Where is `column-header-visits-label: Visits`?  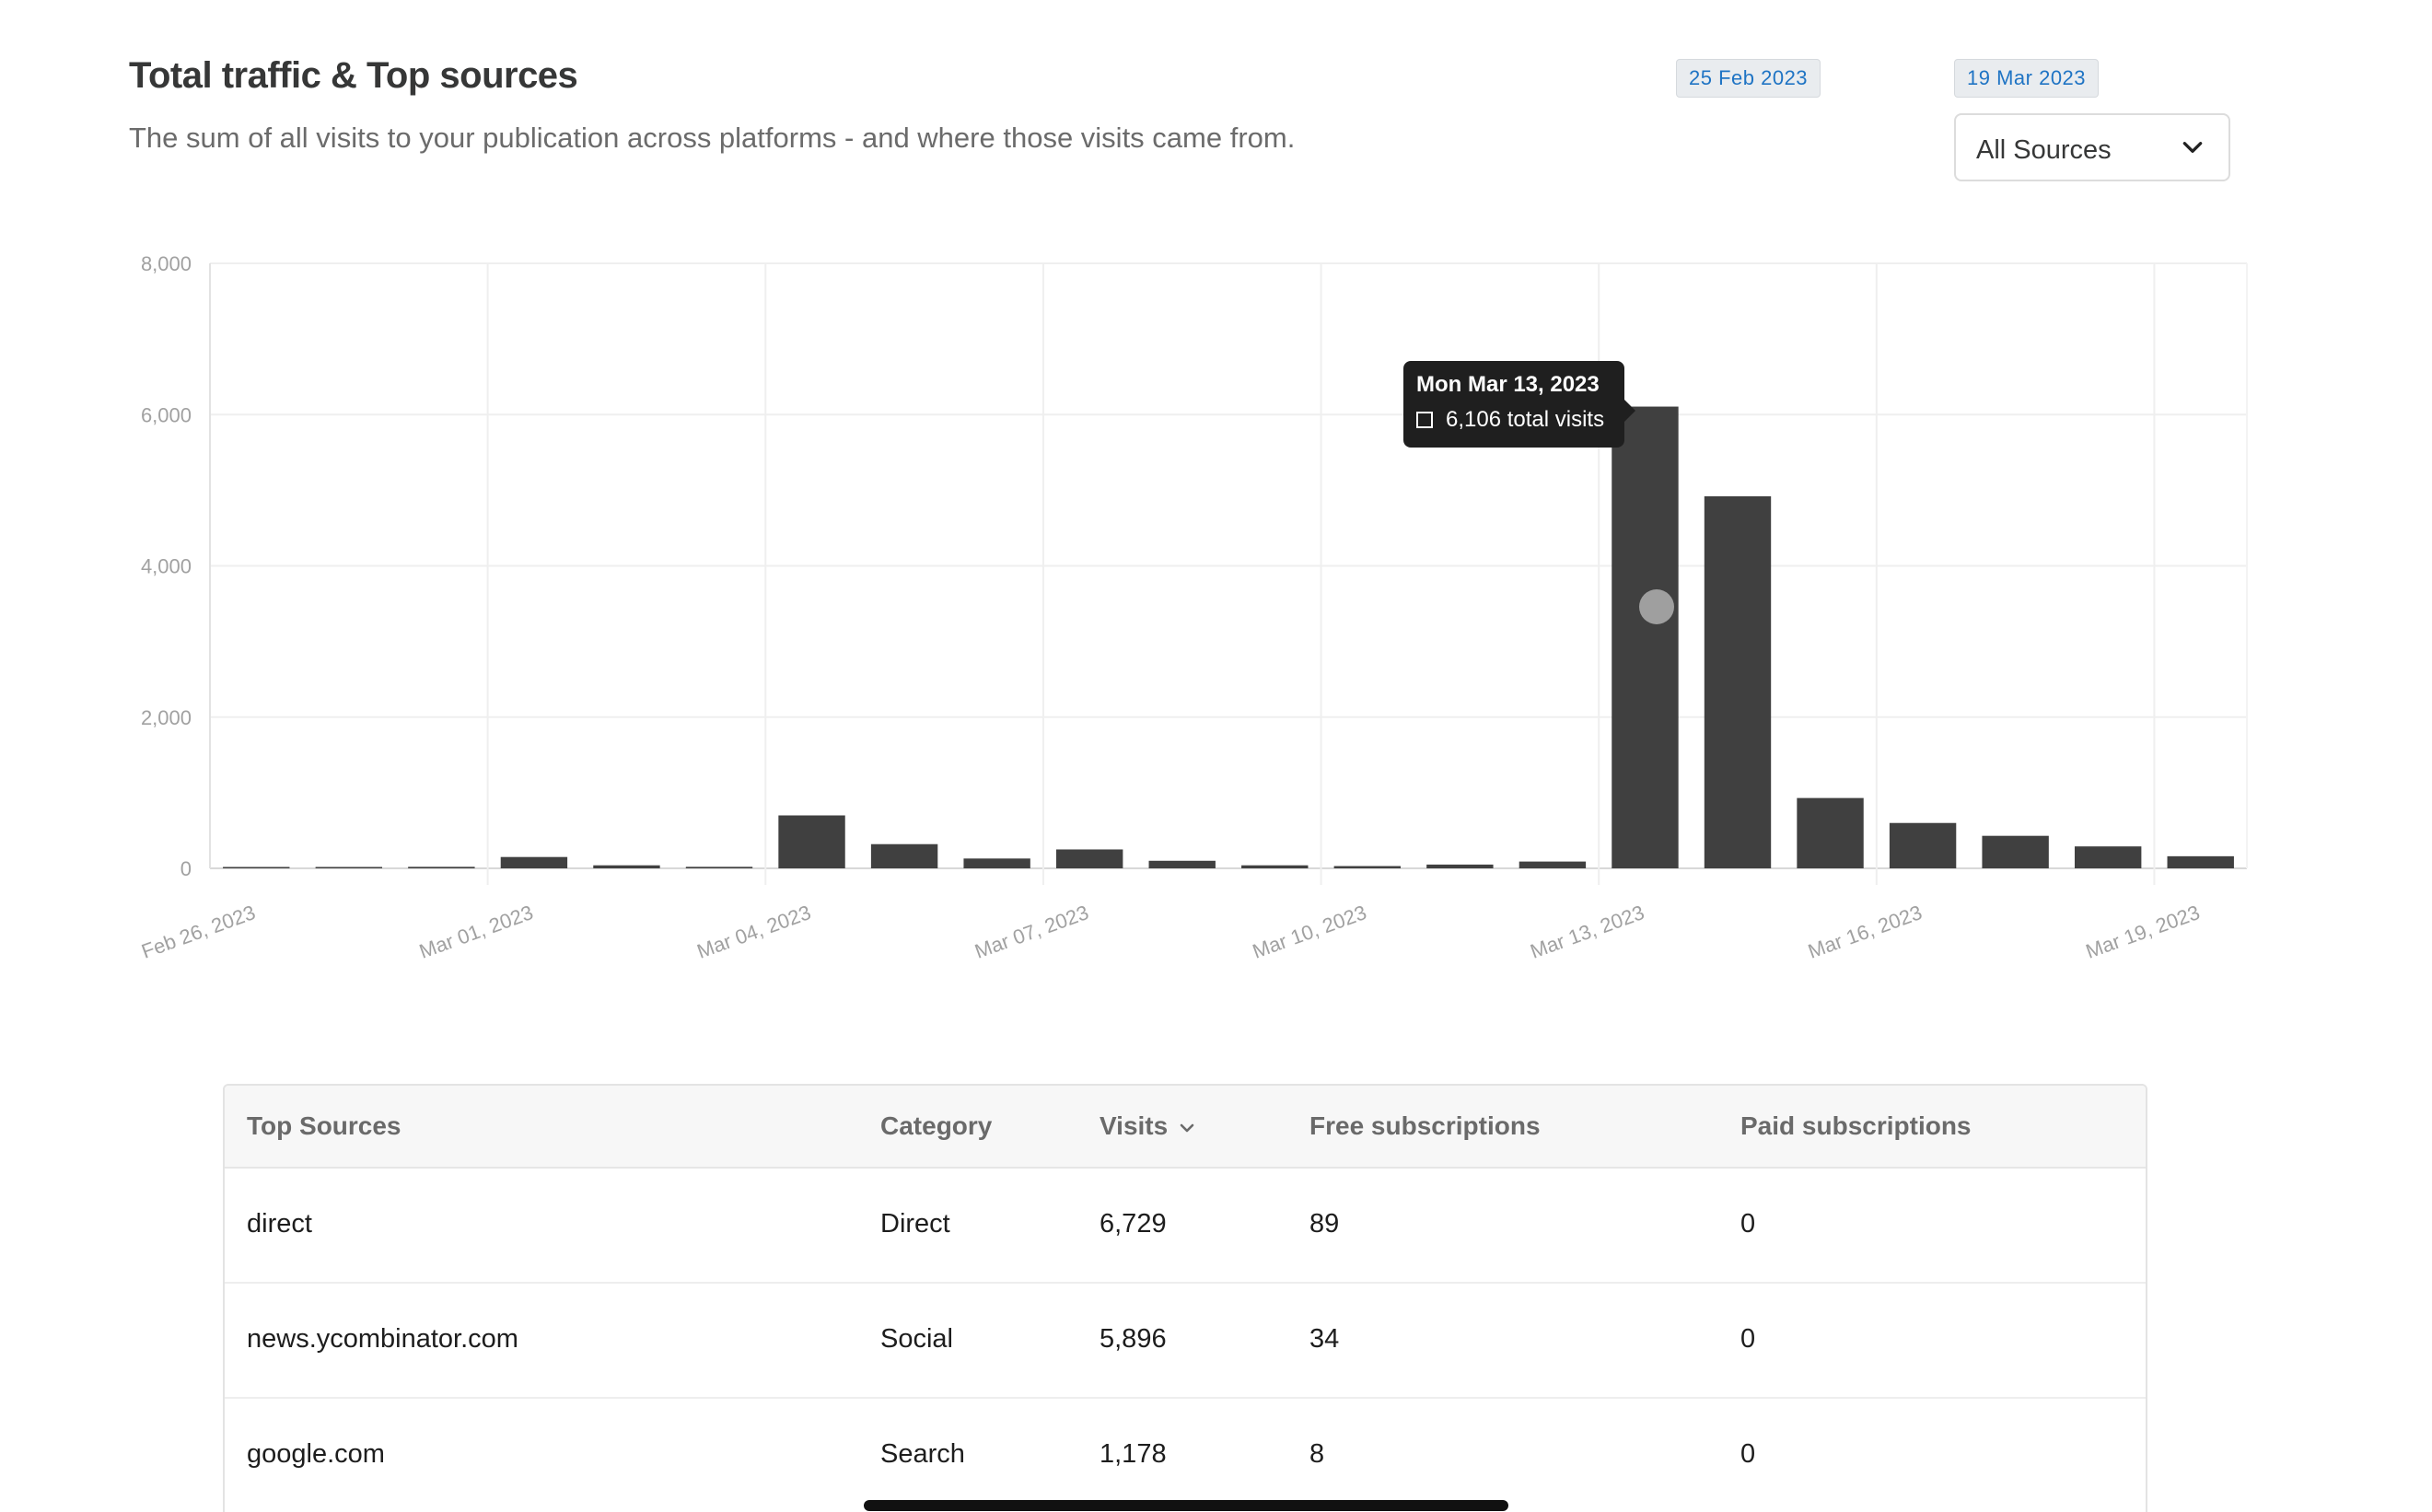
column-header-visits-label: Visits is located at coordinates (1134, 1126).